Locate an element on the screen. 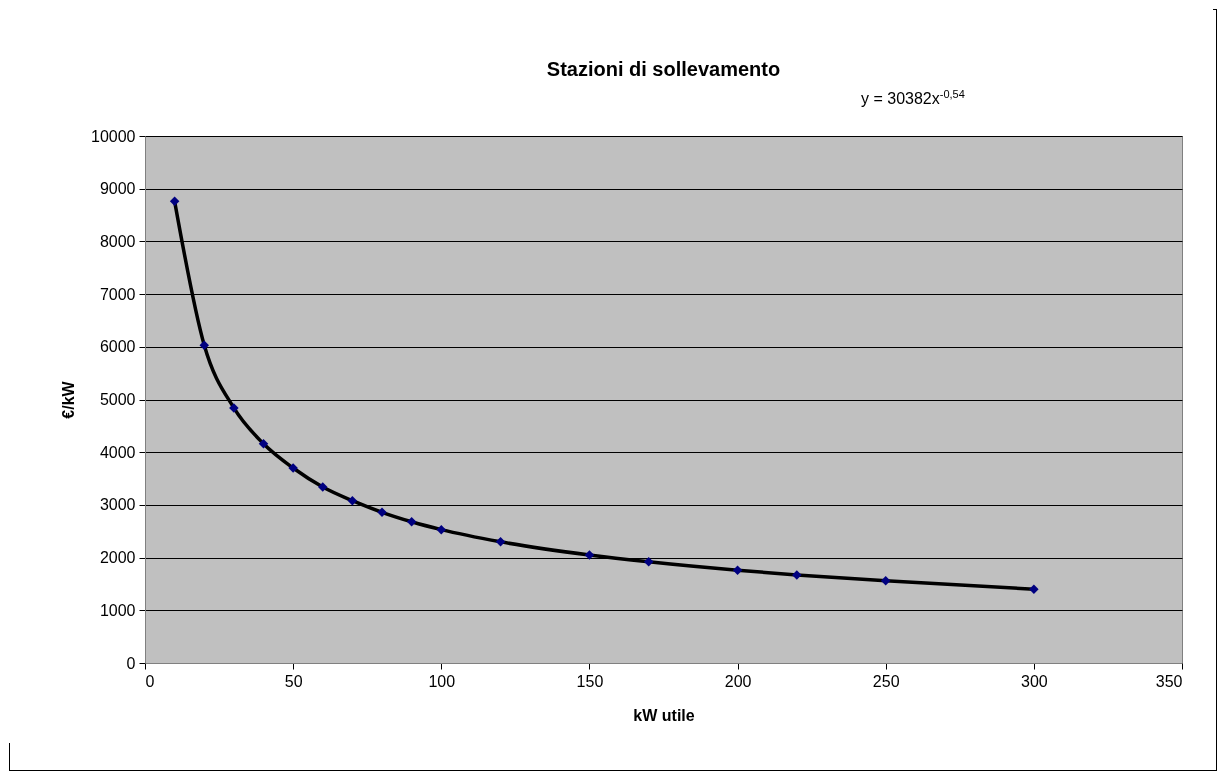  x-tick-label: 300 is located at coordinates (1034, 681).